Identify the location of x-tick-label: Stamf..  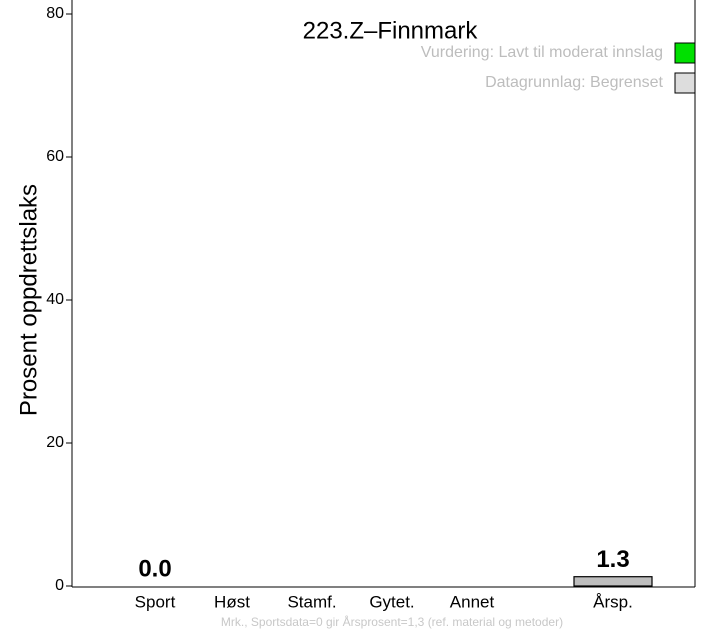
(311, 601).